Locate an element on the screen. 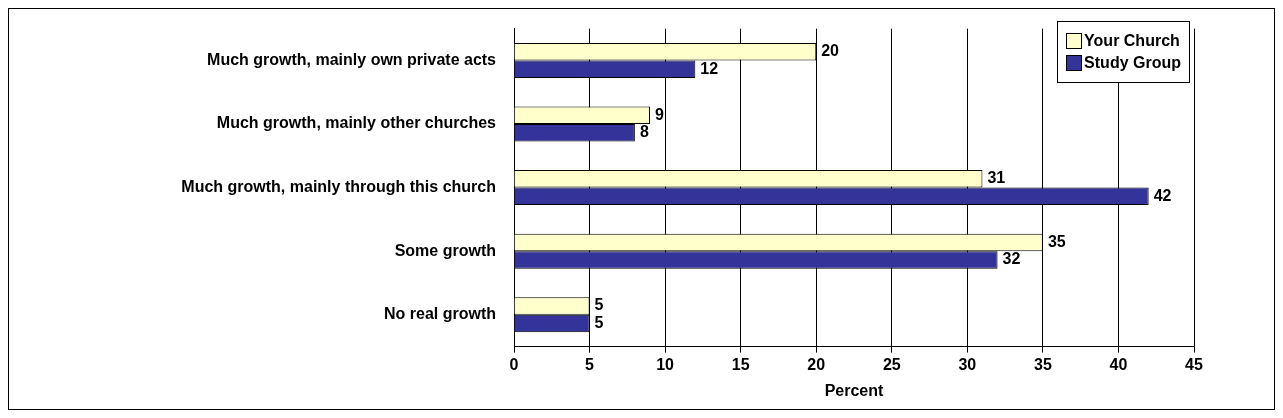 Image resolution: width=1283 pixels, height=418 pixels. data-label: 8 is located at coordinates (644, 132).